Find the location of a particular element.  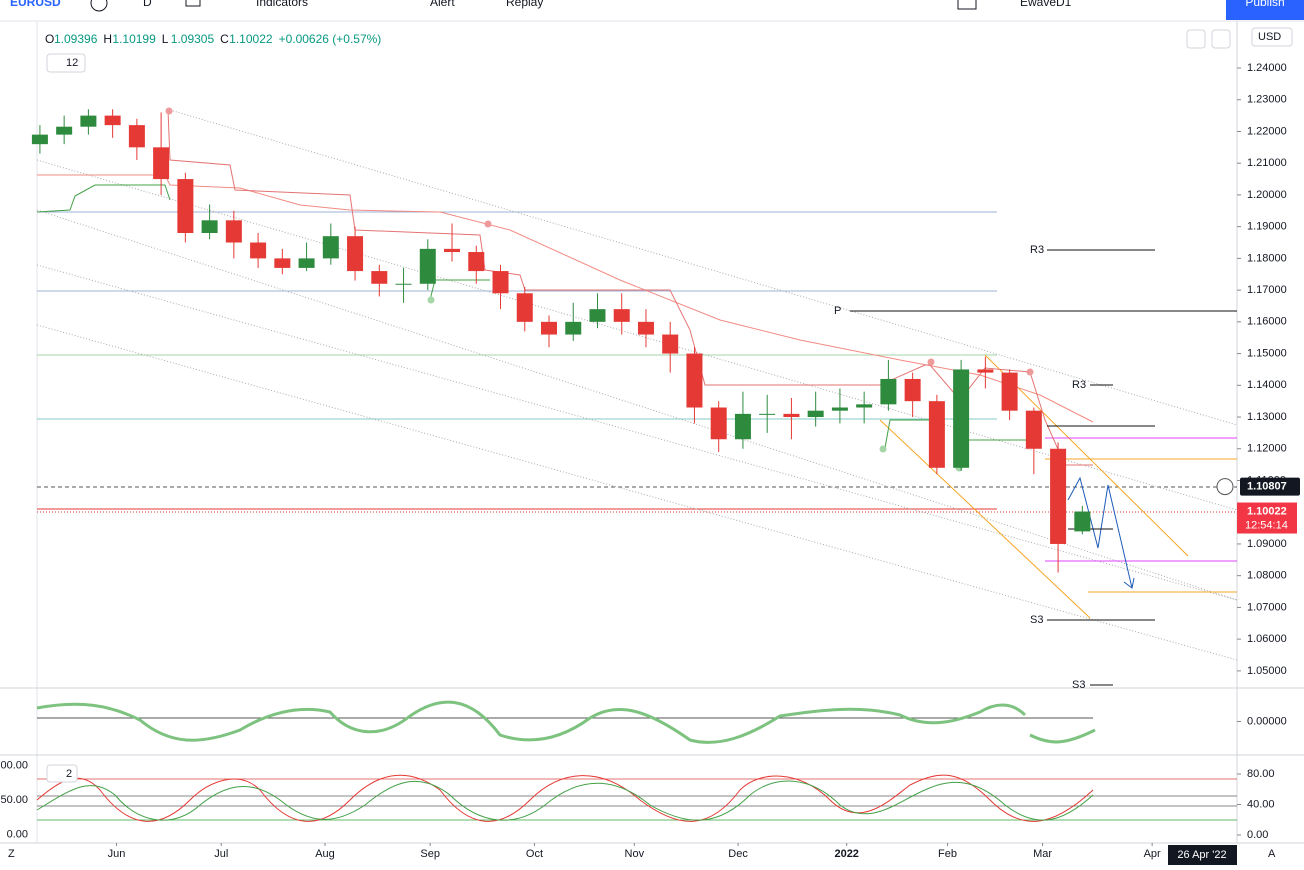

countdown: 12:54:14 is located at coordinates (1266, 525).